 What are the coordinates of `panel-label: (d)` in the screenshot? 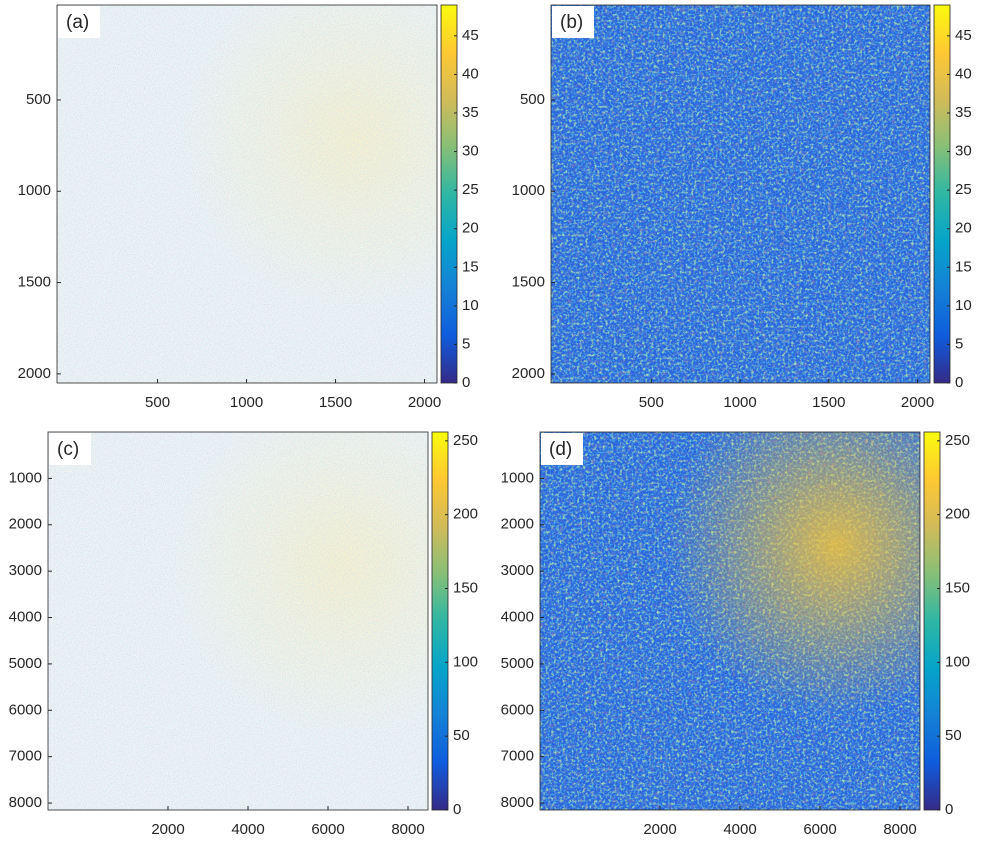 It's located at (560, 449).